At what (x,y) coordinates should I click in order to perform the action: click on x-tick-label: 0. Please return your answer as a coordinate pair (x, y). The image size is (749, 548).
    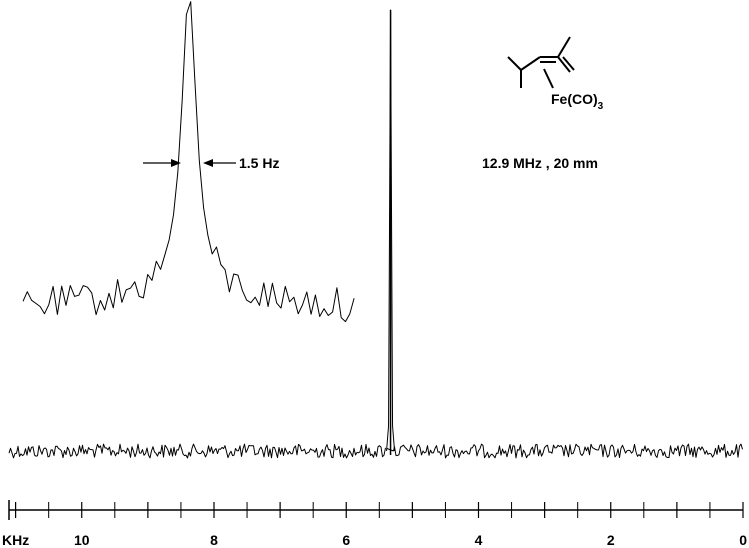
    Looking at the image, I should click on (743, 540).